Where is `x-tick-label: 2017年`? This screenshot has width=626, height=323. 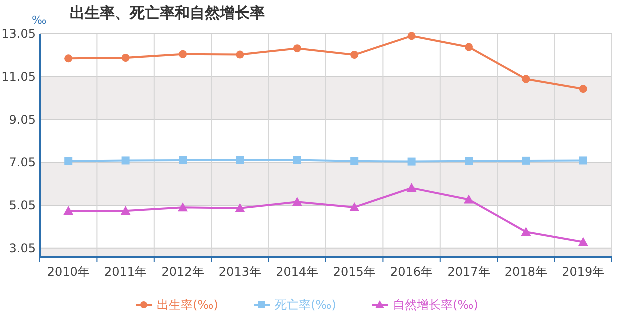
x-tick-label: 2017年 is located at coordinates (469, 272).